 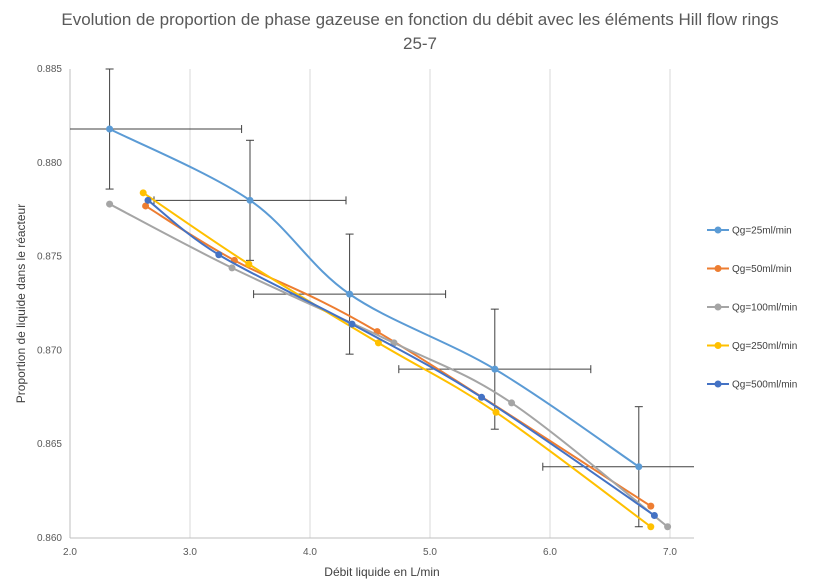 What do you see at coordinates (49, 163) in the screenshot?
I see `y-tick-label: 0.880` at bounding box center [49, 163].